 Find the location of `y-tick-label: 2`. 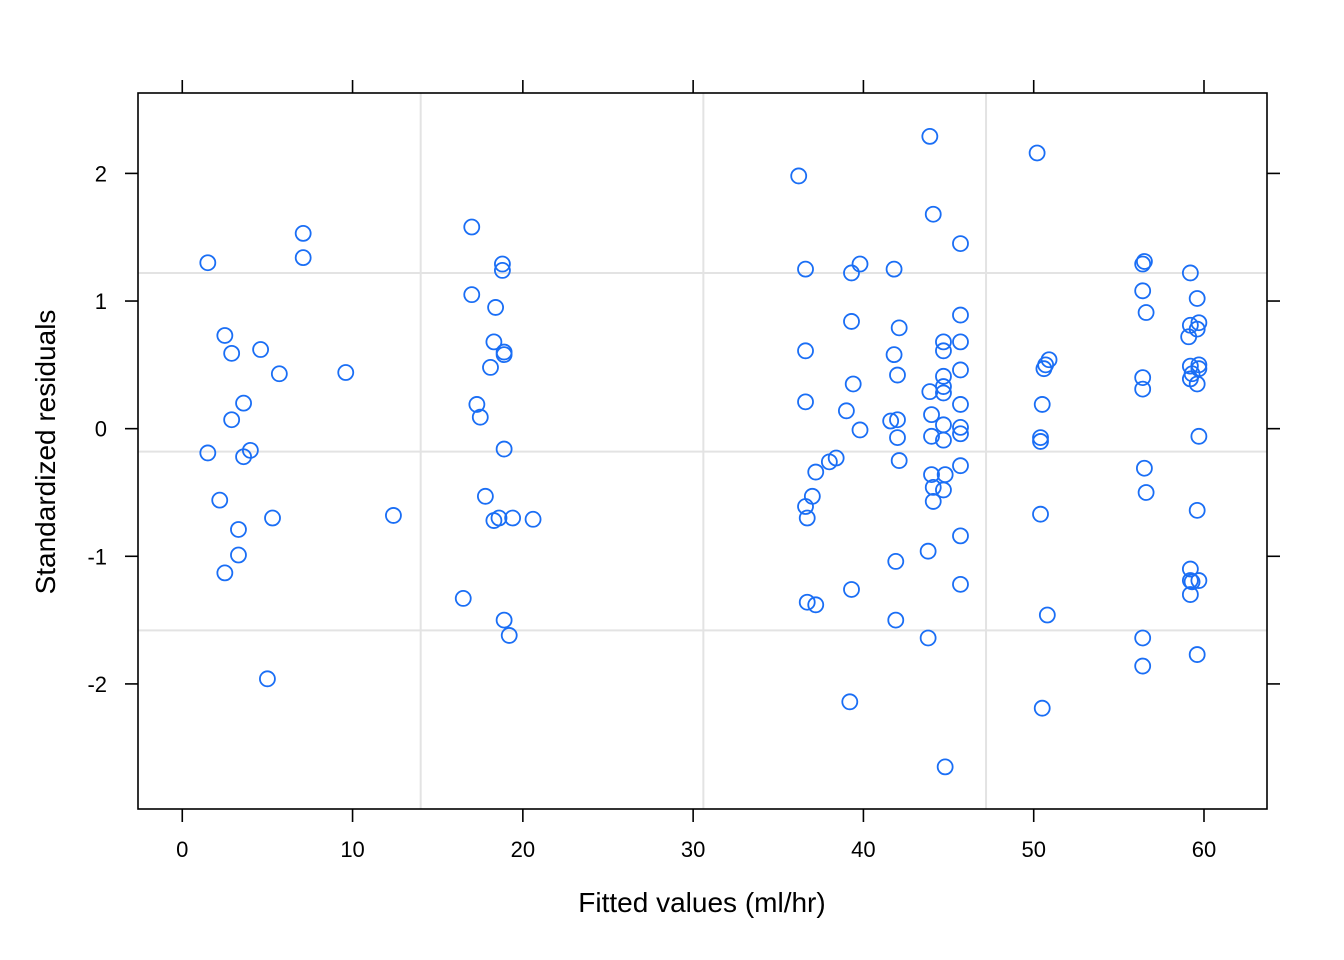

y-tick-label: 2 is located at coordinates (101, 173).